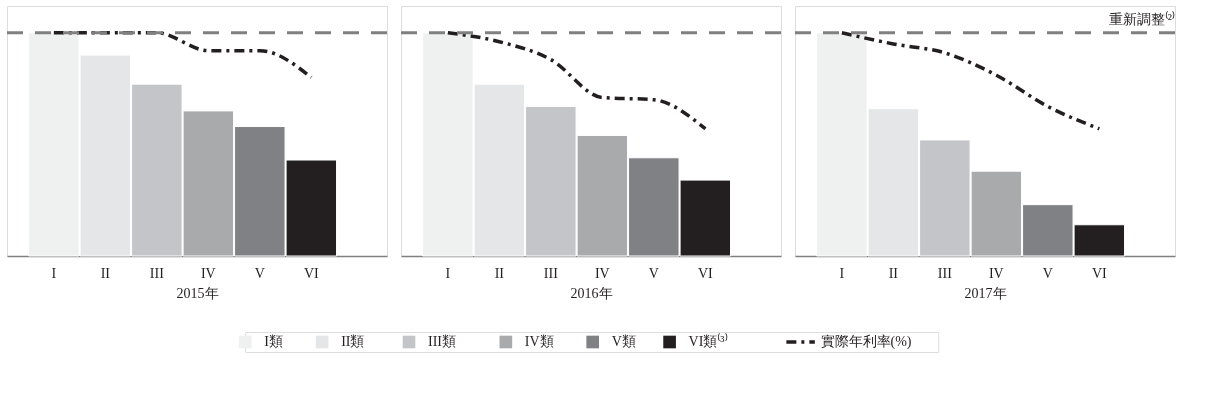 The width and height of the screenshot is (1219, 401). What do you see at coordinates (441, 341) in the screenshot?
I see `legend-label: III類` at bounding box center [441, 341].